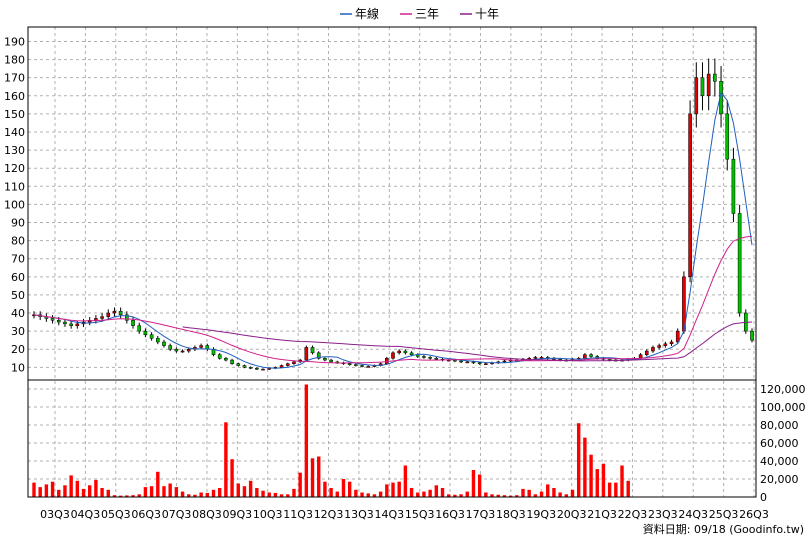 This screenshot has height=540, width=808. Describe the element at coordinates (18, 223) in the screenshot. I see `price-tick-label: 90` at that location.